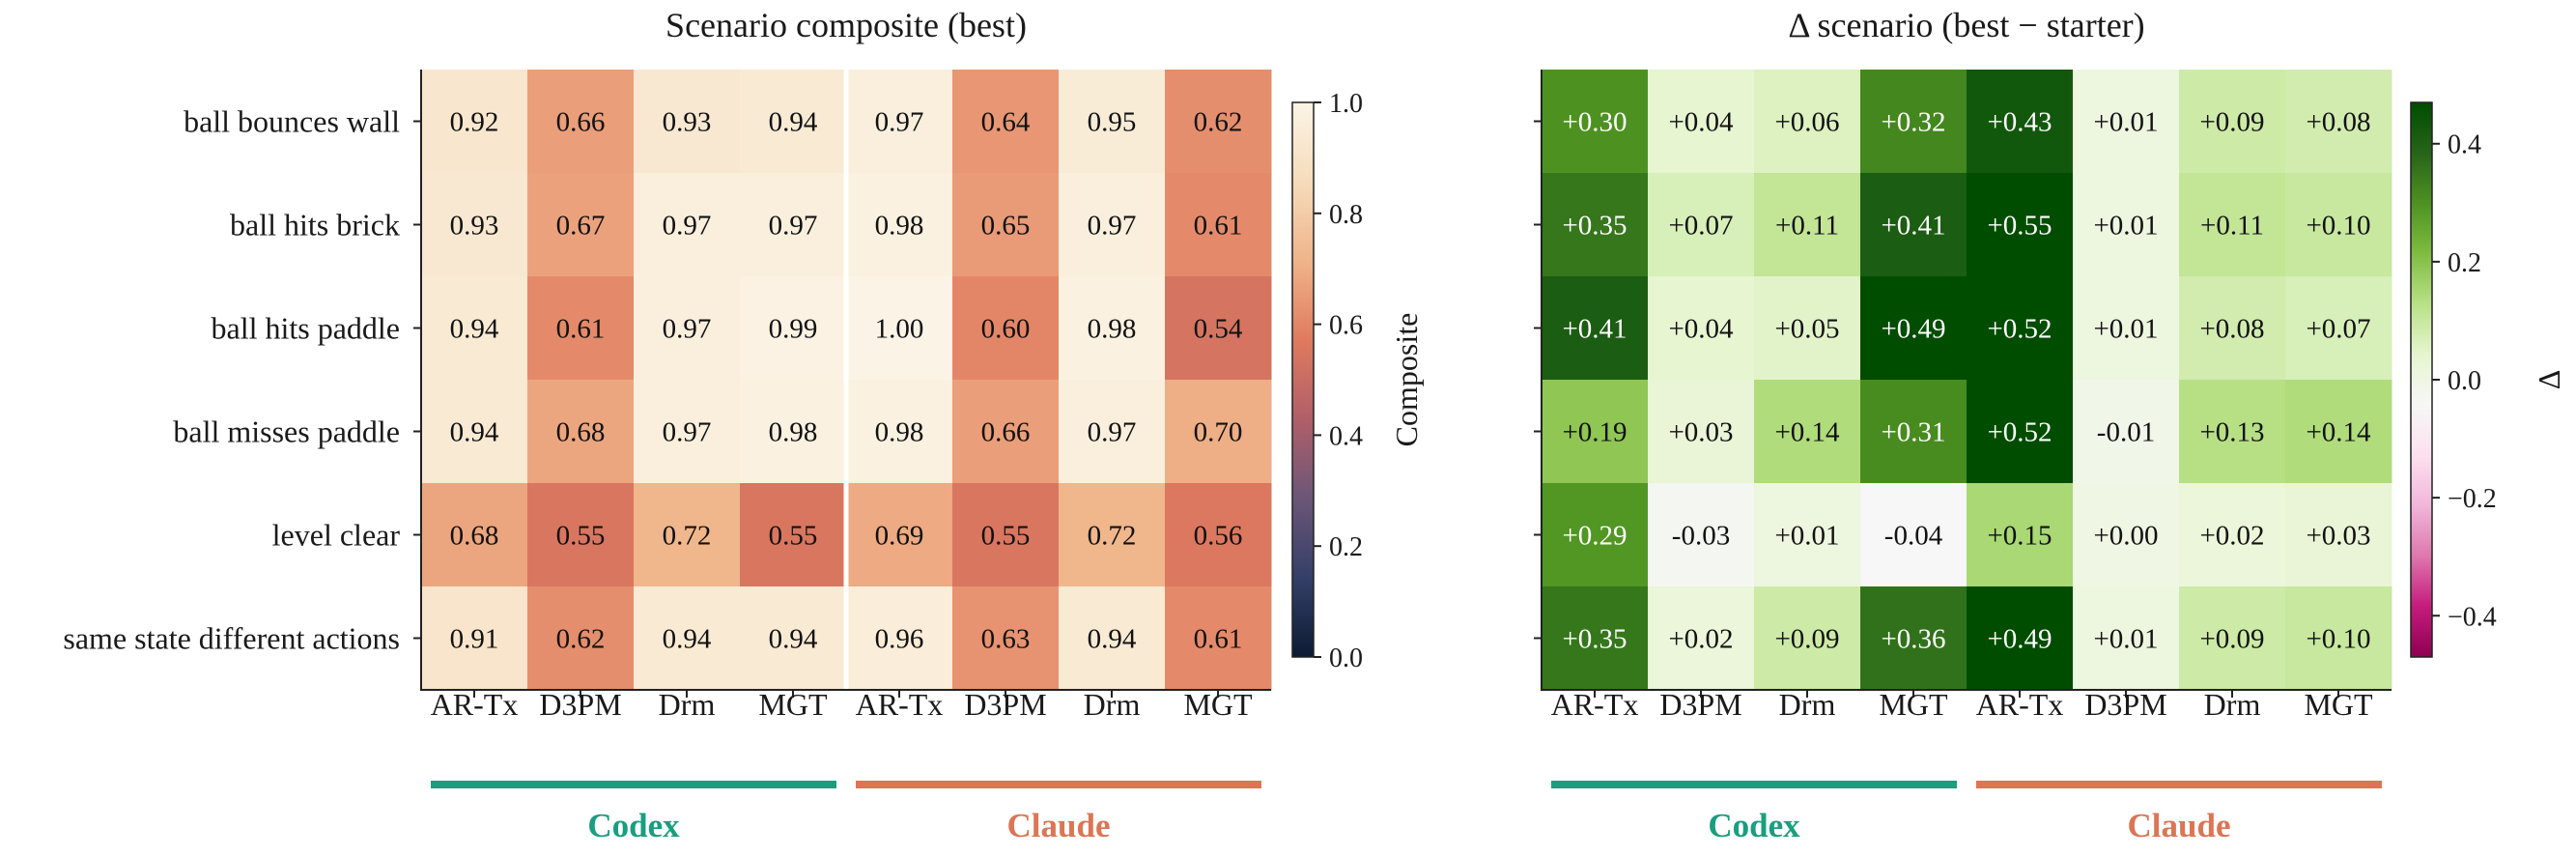  I want to click on group-label-claude: Claude, so click(2179, 825).